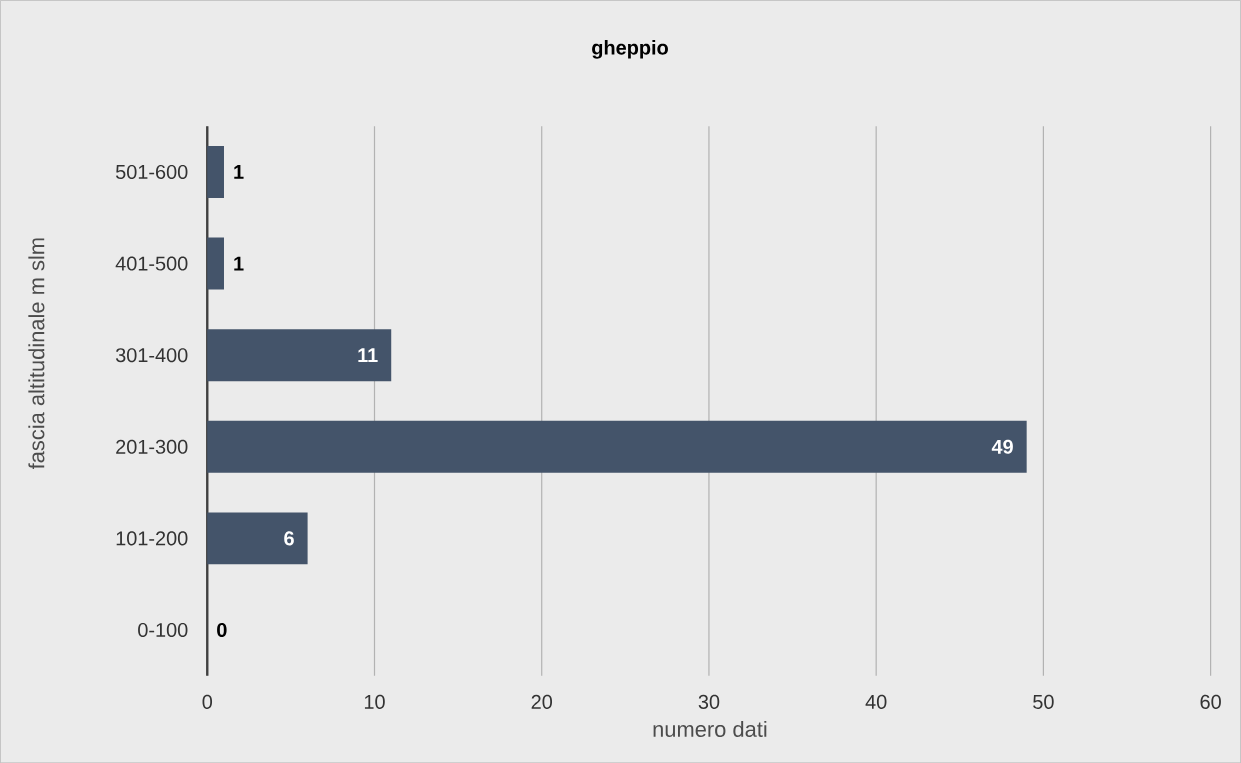 This screenshot has width=1241, height=763. Describe the element at coordinates (630, 49) in the screenshot. I see `chart-title: gheppio` at that location.